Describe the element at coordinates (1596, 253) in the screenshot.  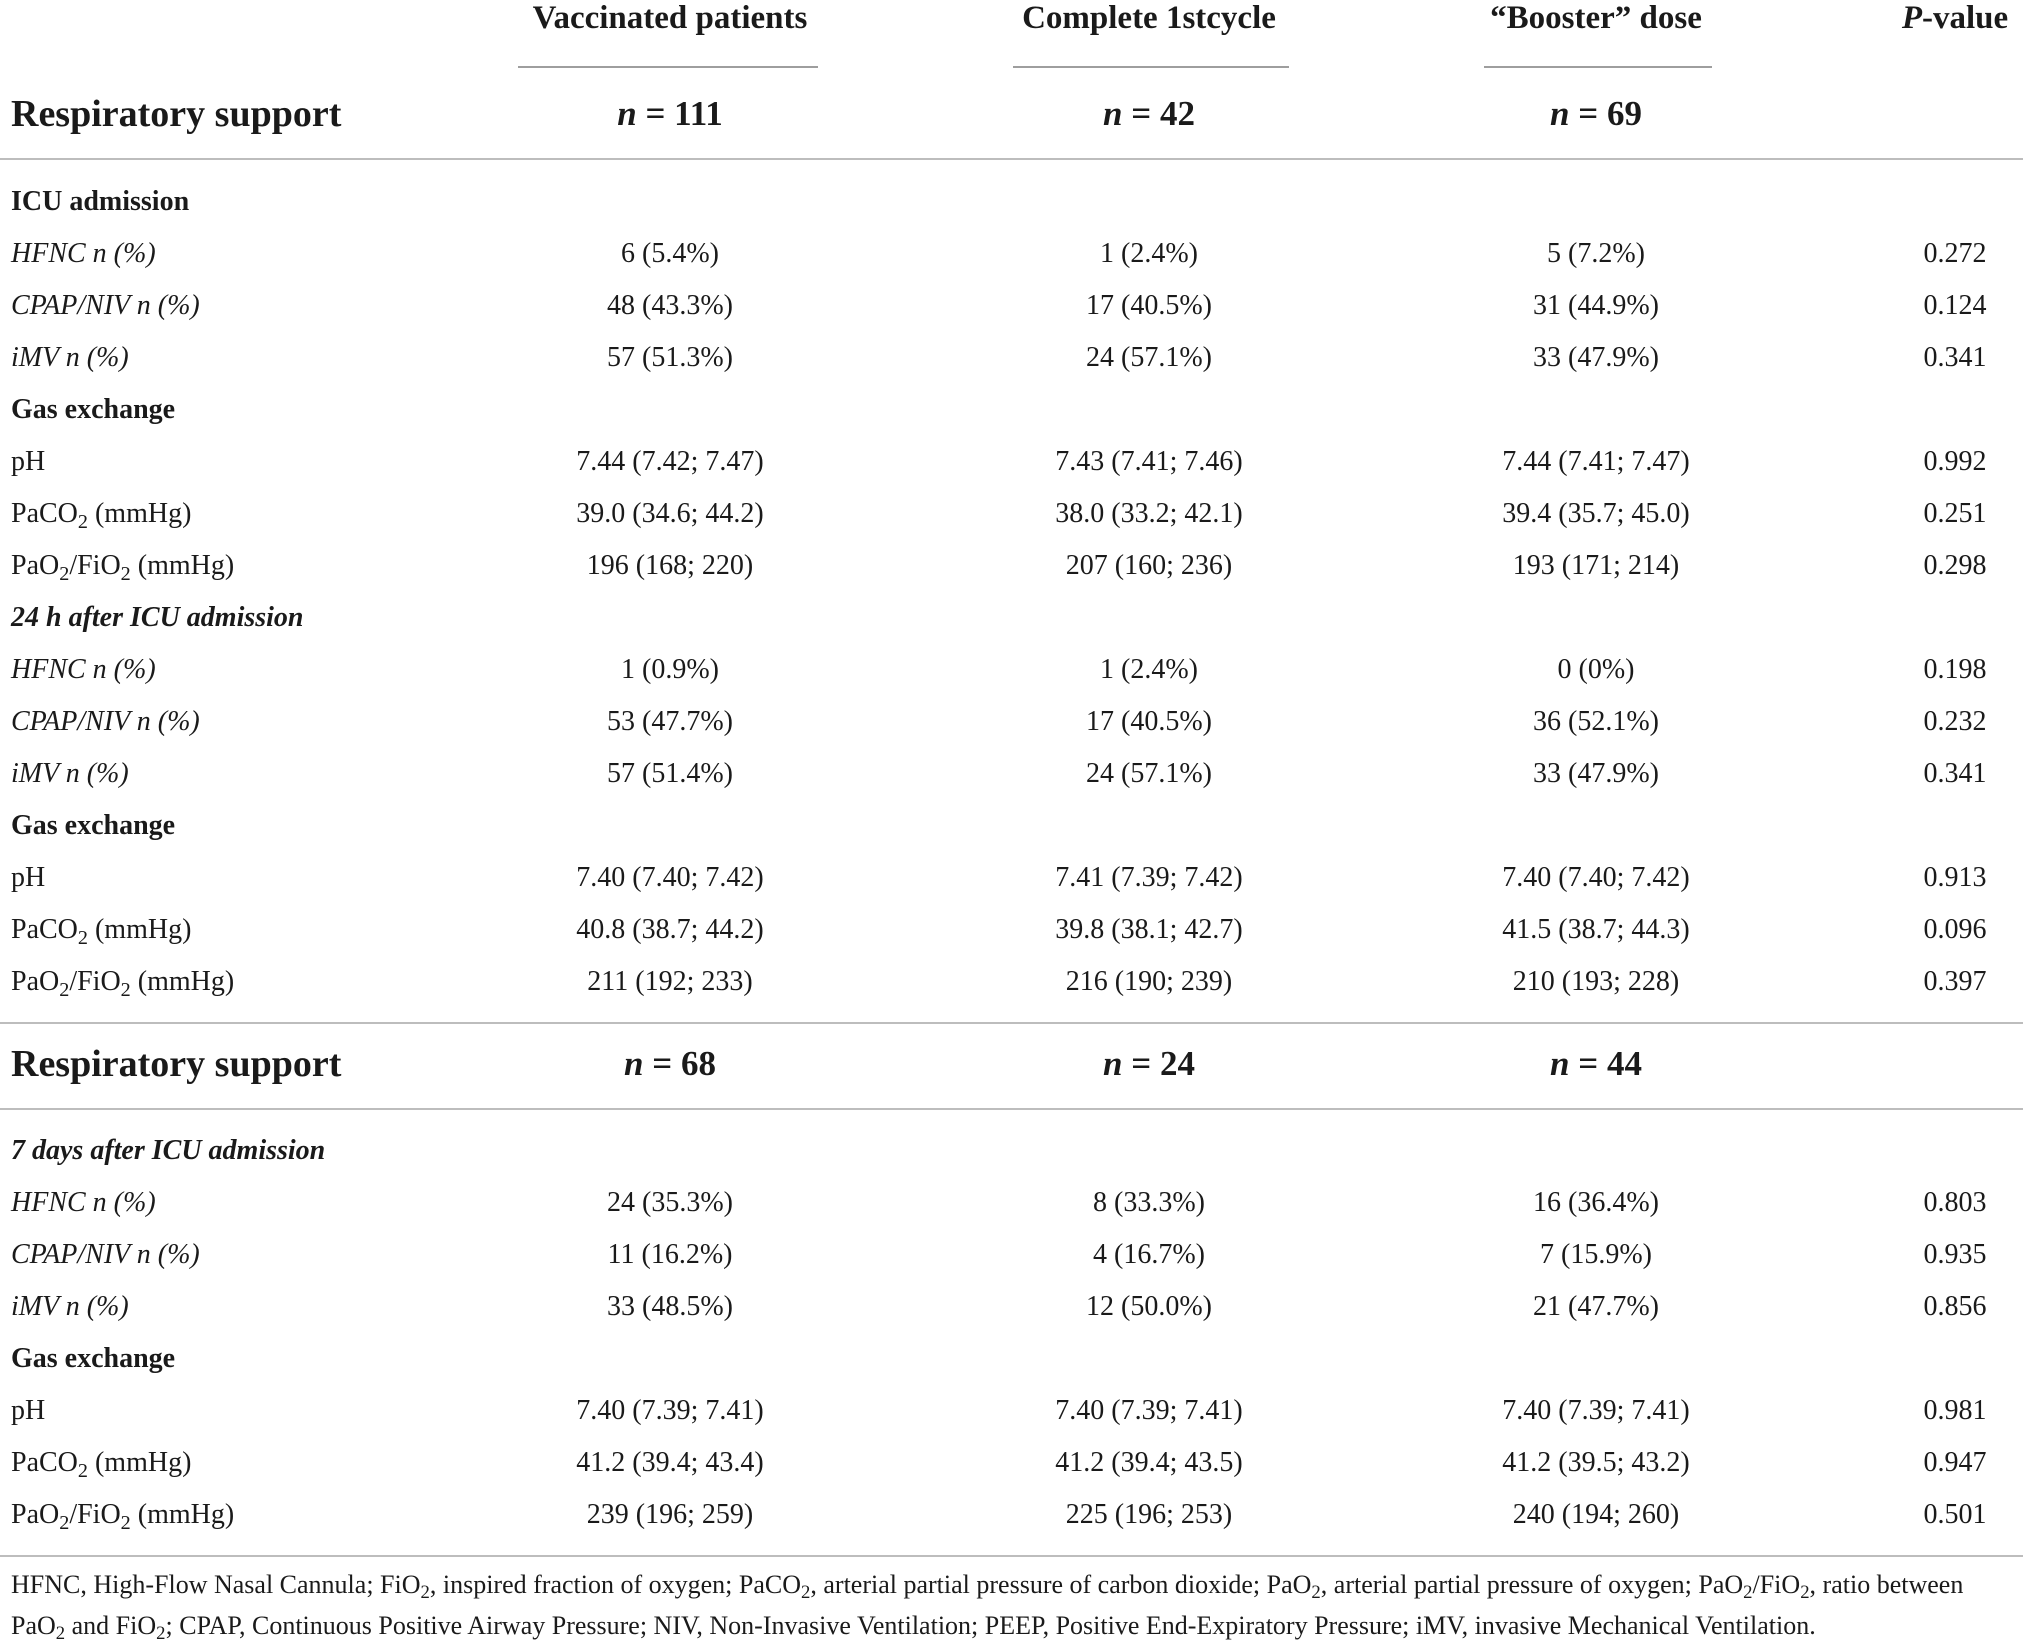
I see `table-cell: 5 (7.2%)` at that location.